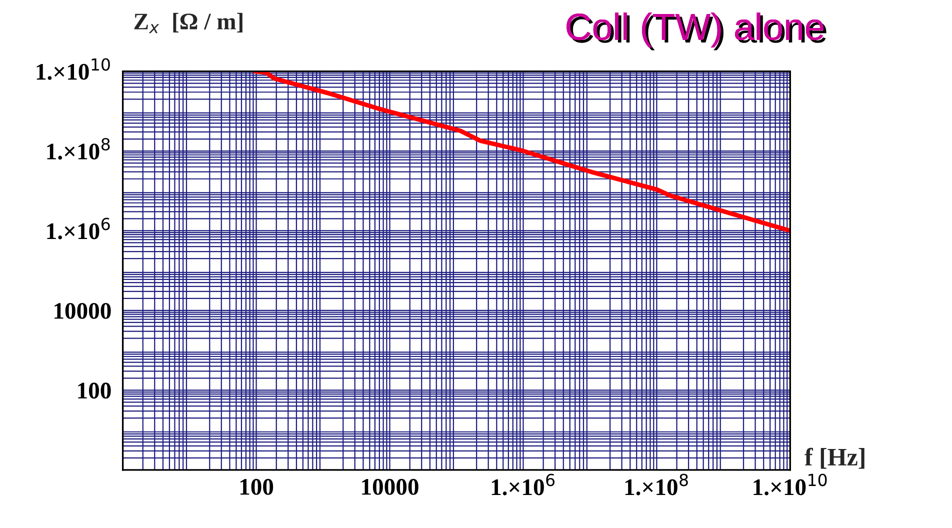 The image size is (952, 528). I want to click on x-axis-title: f [Hz], so click(834, 458).